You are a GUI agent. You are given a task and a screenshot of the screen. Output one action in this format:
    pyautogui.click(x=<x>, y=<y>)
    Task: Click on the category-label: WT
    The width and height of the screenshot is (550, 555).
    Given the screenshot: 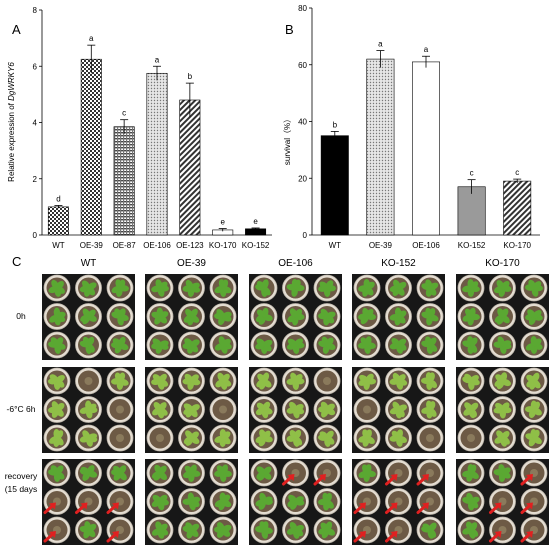 What is the action you would take?
    pyautogui.click(x=335, y=245)
    